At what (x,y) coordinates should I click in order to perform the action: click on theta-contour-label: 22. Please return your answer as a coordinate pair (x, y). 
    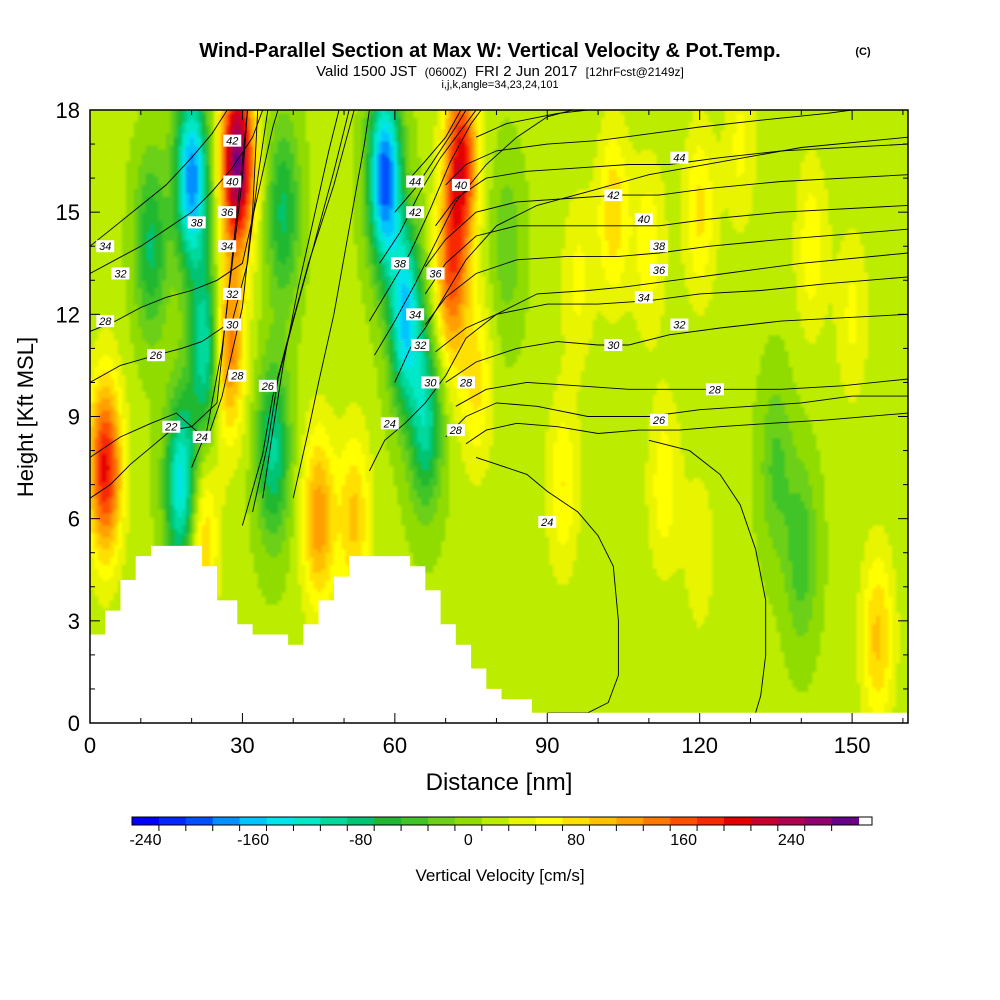
    Looking at the image, I should click on (171, 427).